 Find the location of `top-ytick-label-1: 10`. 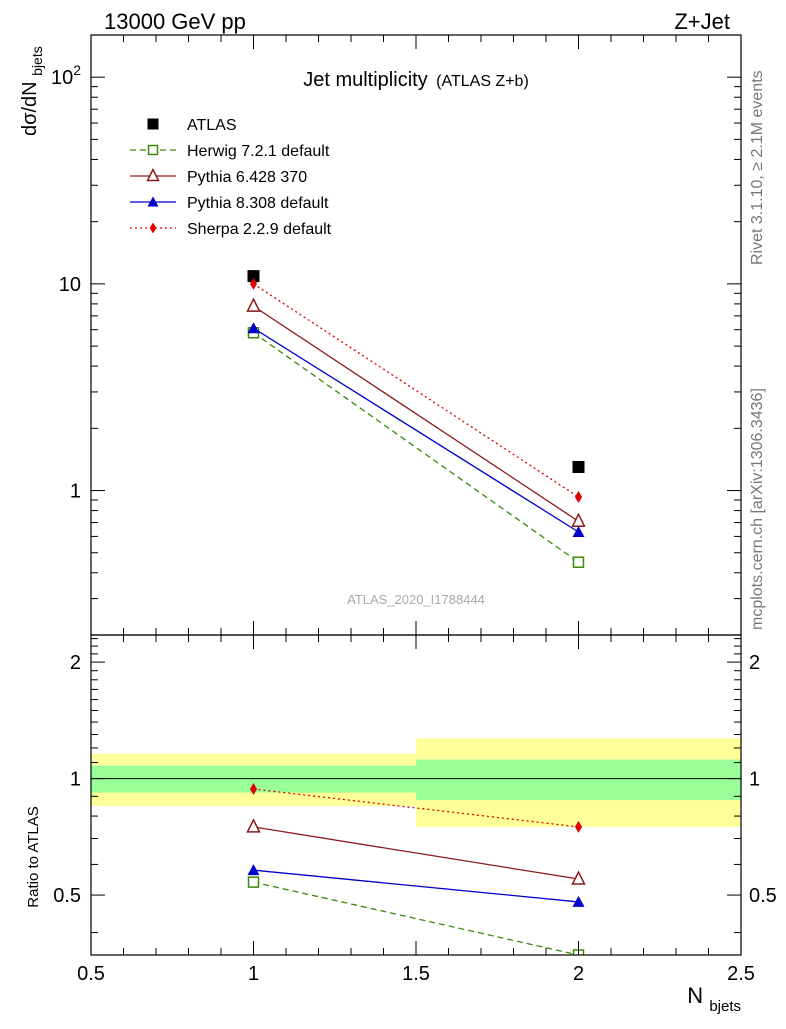

top-ytick-label-1: 10 is located at coordinates (70, 285).